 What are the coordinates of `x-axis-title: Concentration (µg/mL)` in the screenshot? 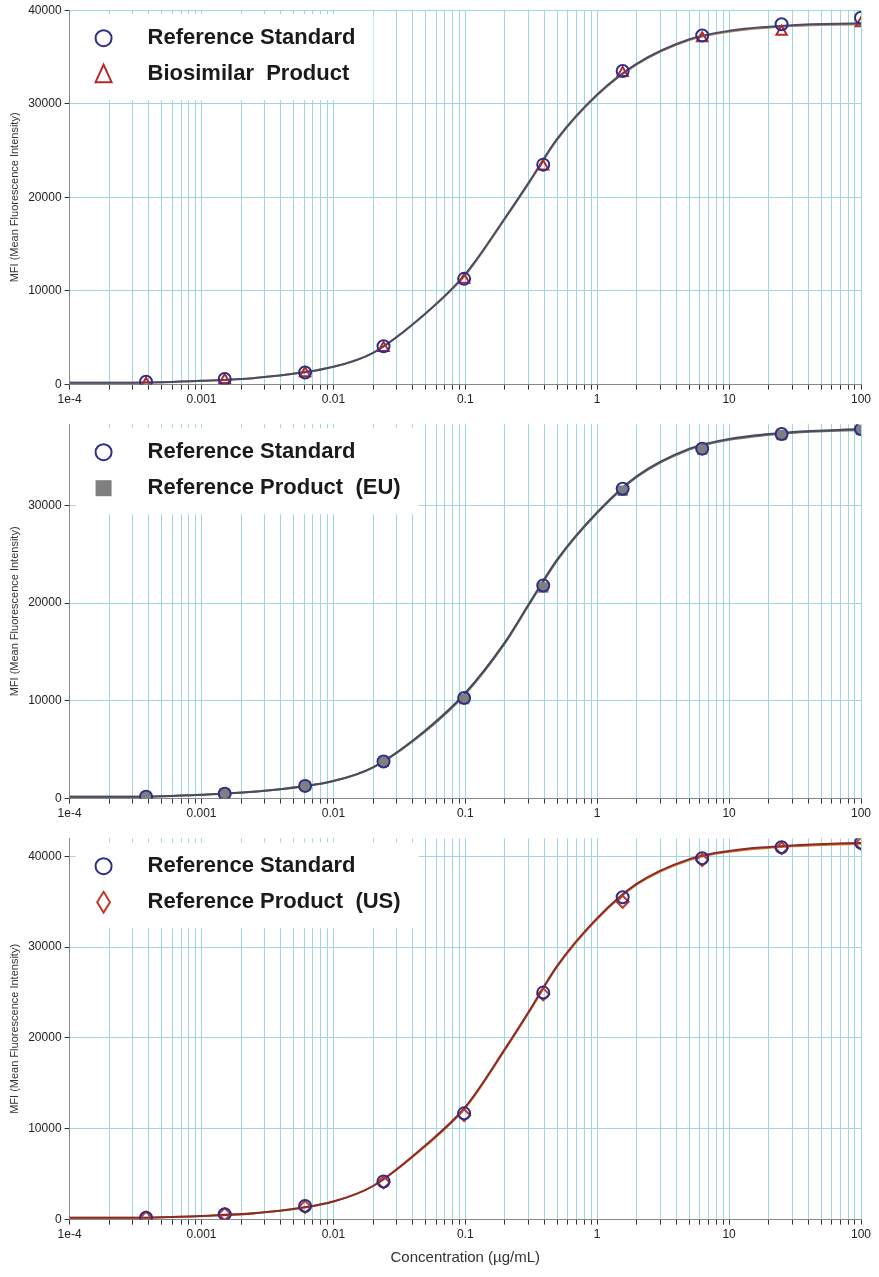 It's located at (465, 1257).